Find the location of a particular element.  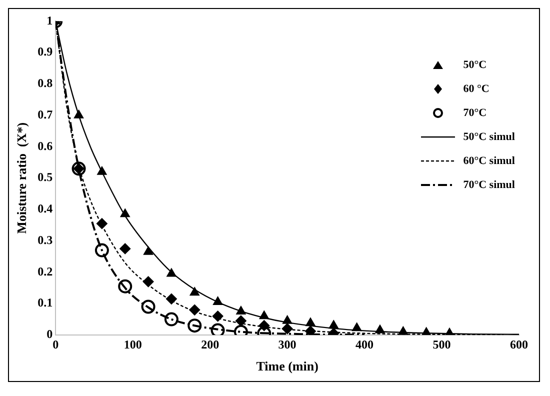

y-tick-label: 0 is located at coordinates (49, 334).